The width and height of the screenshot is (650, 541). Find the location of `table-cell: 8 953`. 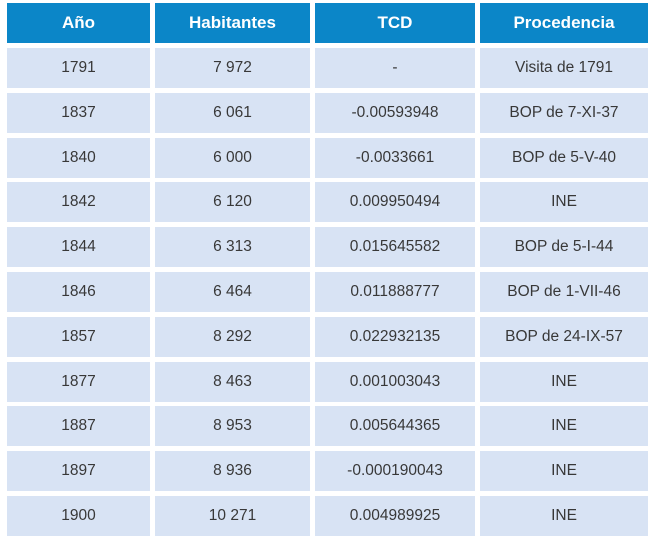

table-cell: 8 953 is located at coordinates (232, 426).